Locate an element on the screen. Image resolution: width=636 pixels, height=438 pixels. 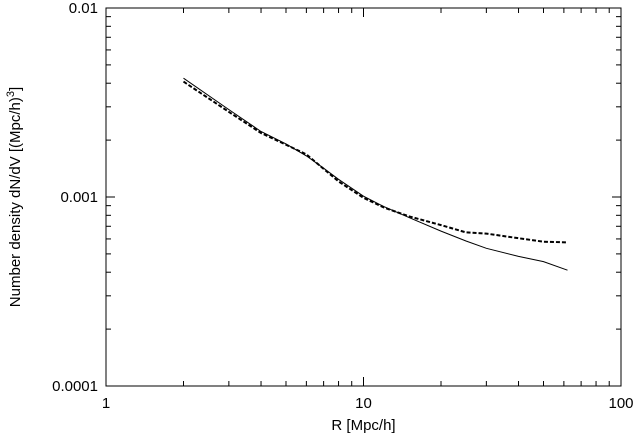
y-axis-label-close: ] is located at coordinates (15, 89).